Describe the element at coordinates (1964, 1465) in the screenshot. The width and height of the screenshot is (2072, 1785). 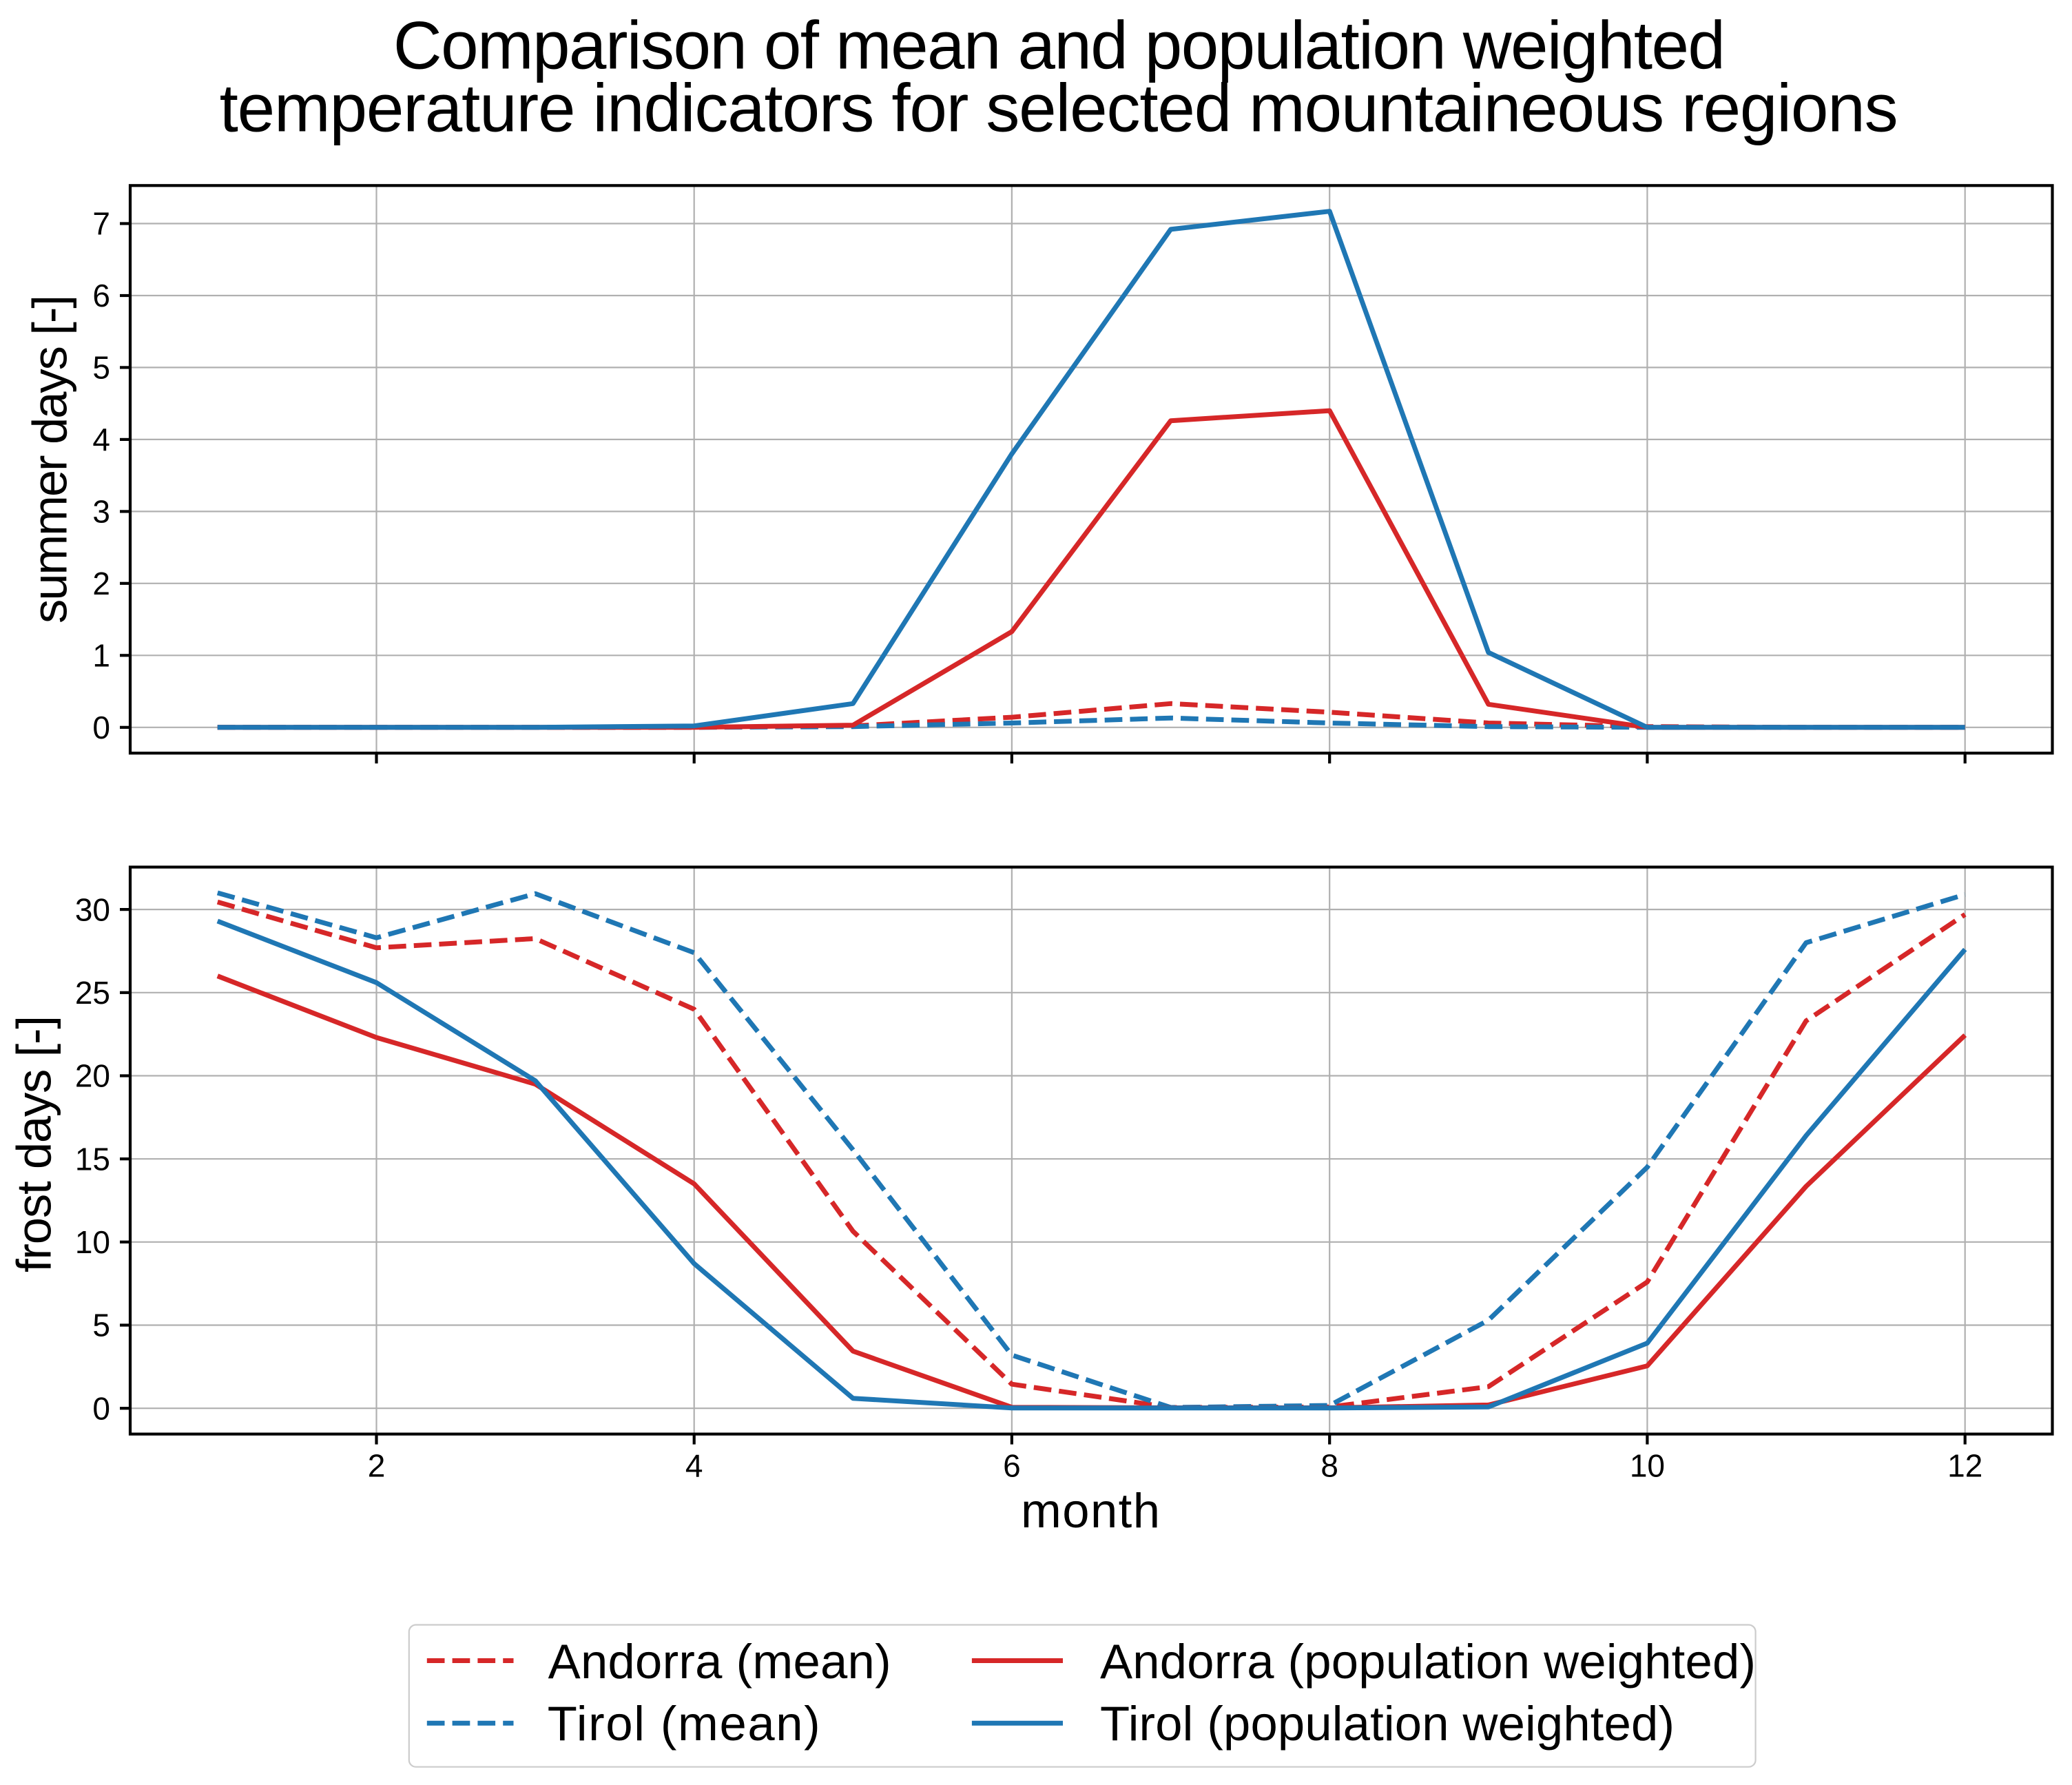
I see `svg-text: 12` at that location.